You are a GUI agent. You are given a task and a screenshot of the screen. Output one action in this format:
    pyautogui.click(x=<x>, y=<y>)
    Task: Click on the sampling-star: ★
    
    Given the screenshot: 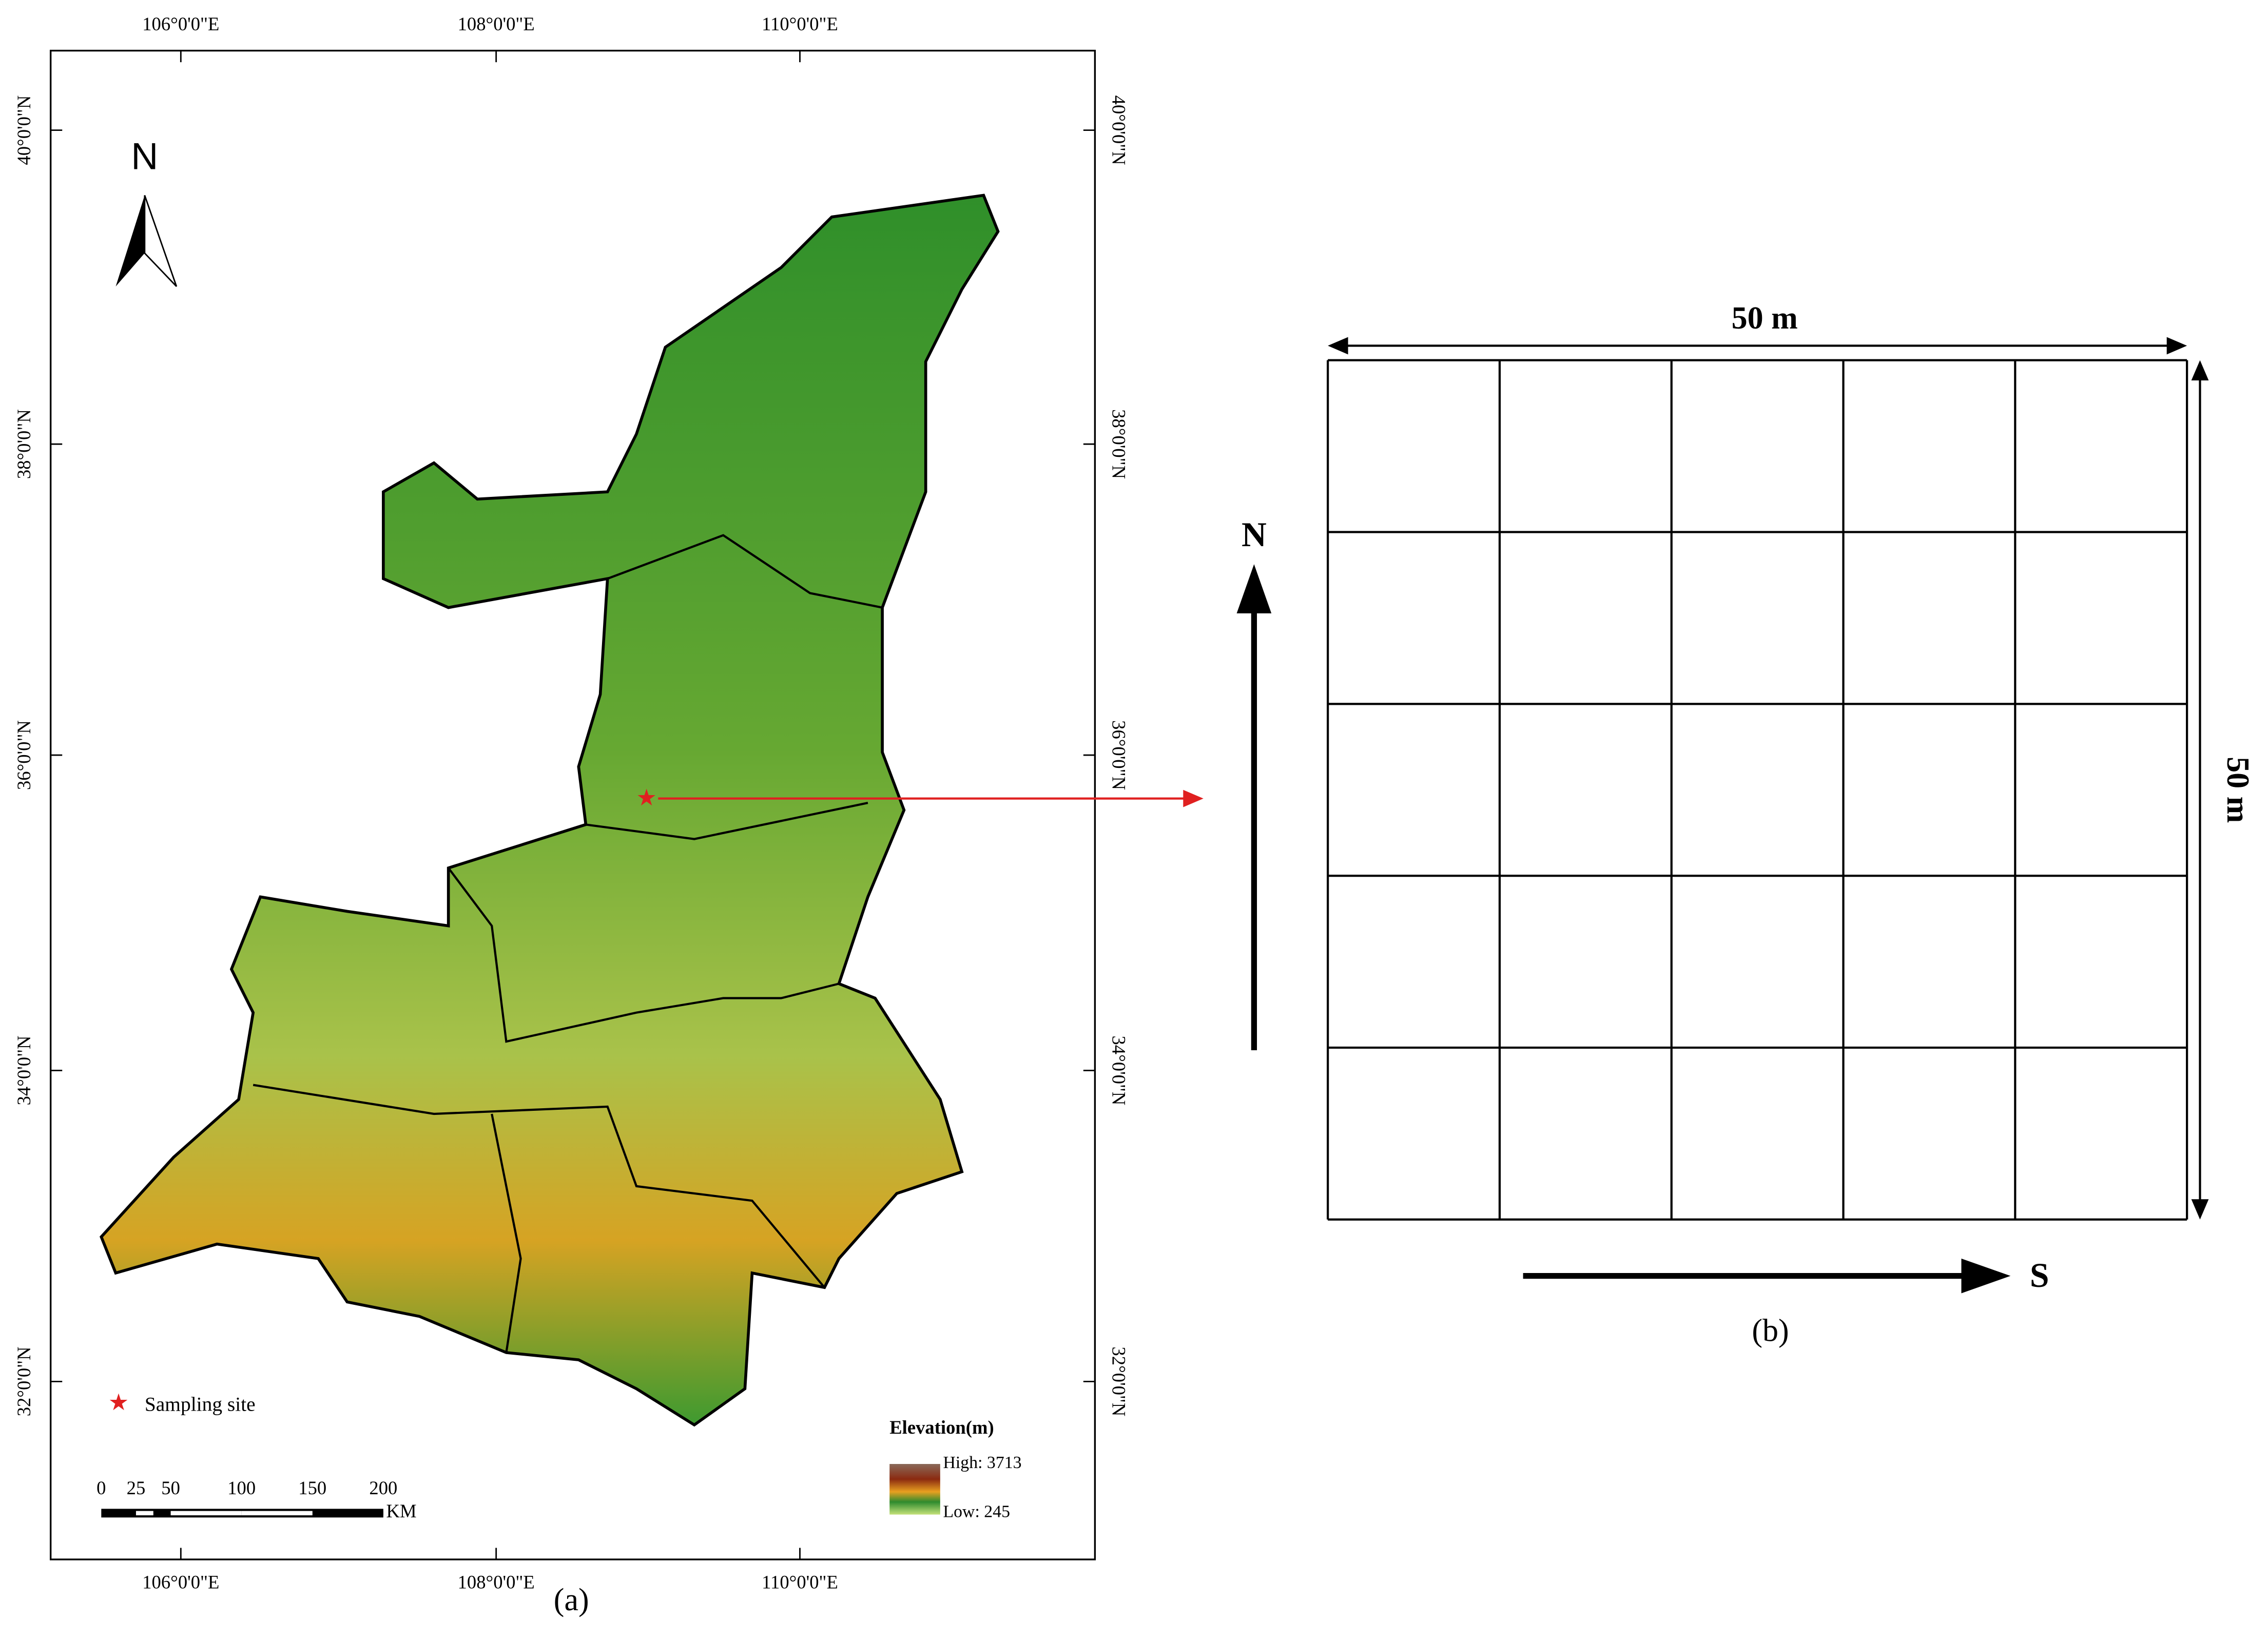 What is the action you would take?
    pyautogui.click(x=646, y=798)
    